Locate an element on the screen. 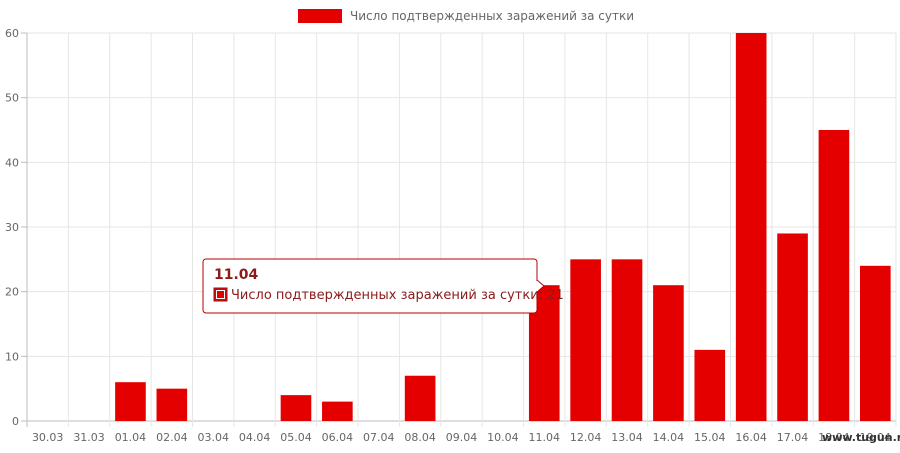 This screenshot has width=900, height=453. x-tick-label: 07.04 is located at coordinates (379, 437).